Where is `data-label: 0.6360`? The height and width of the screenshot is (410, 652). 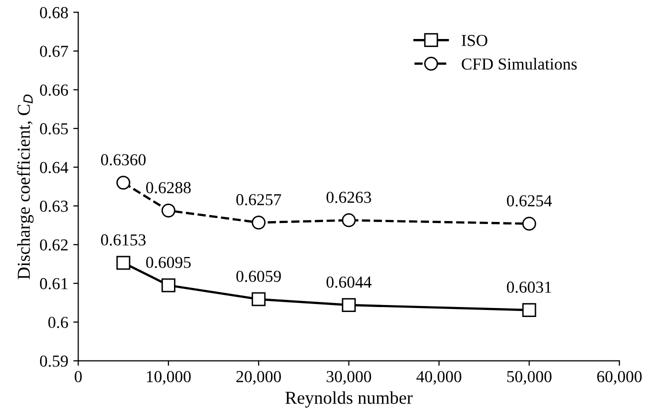
data-label: 0.6360 is located at coordinates (123, 160).